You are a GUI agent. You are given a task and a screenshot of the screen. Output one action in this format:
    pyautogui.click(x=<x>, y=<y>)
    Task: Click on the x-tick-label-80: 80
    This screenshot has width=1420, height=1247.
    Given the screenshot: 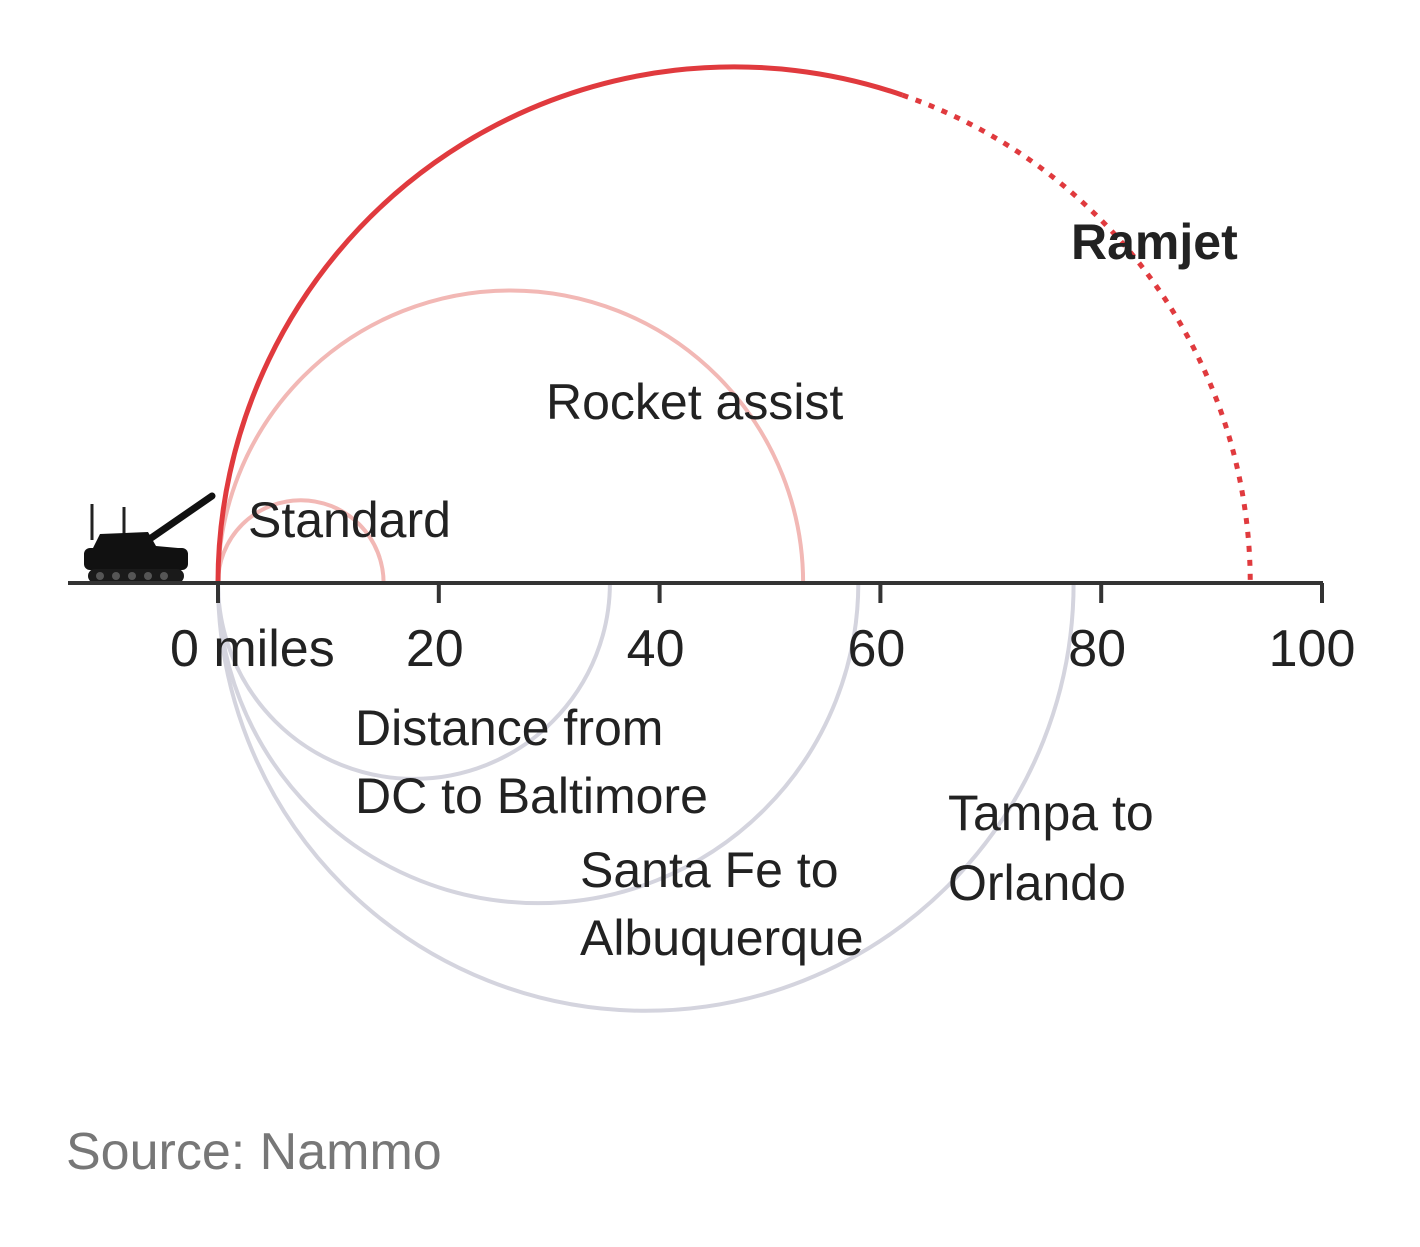 What is the action you would take?
    pyautogui.click(x=1097, y=649)
    